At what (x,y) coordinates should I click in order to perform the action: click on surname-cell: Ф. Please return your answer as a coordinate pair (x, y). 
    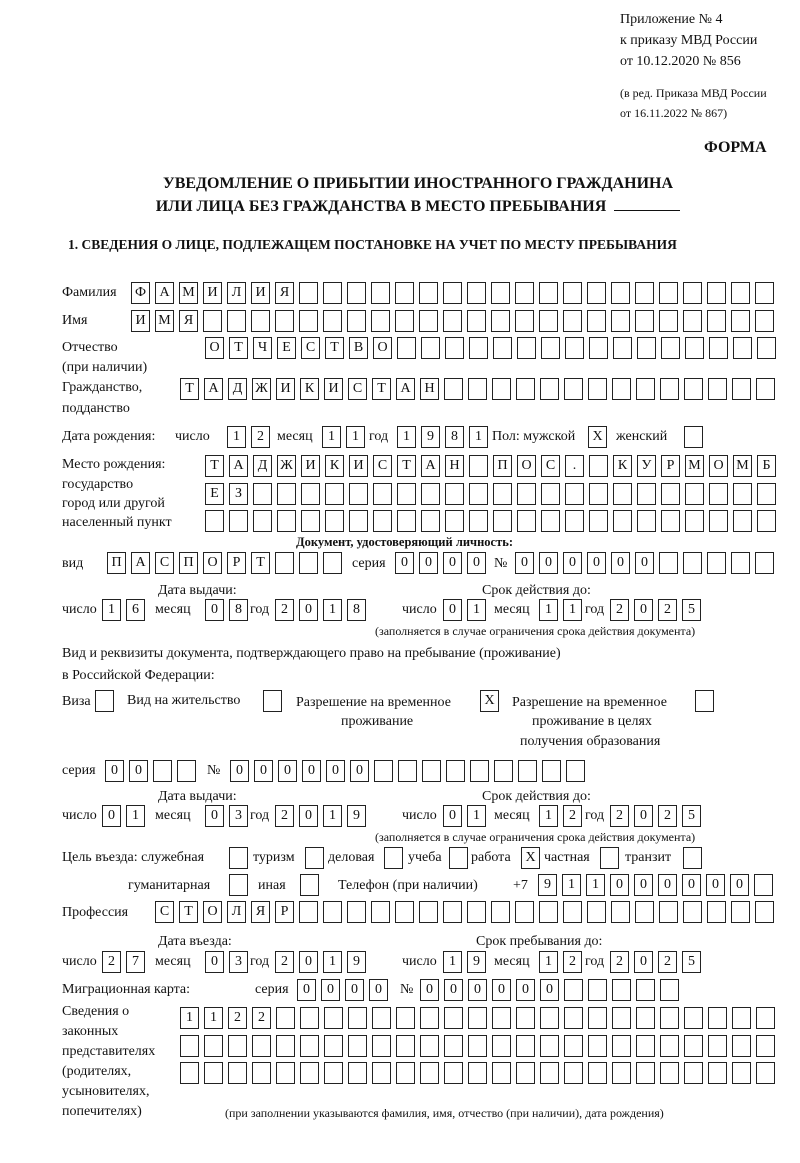
    Looking at the image, I should click on (140, 293).